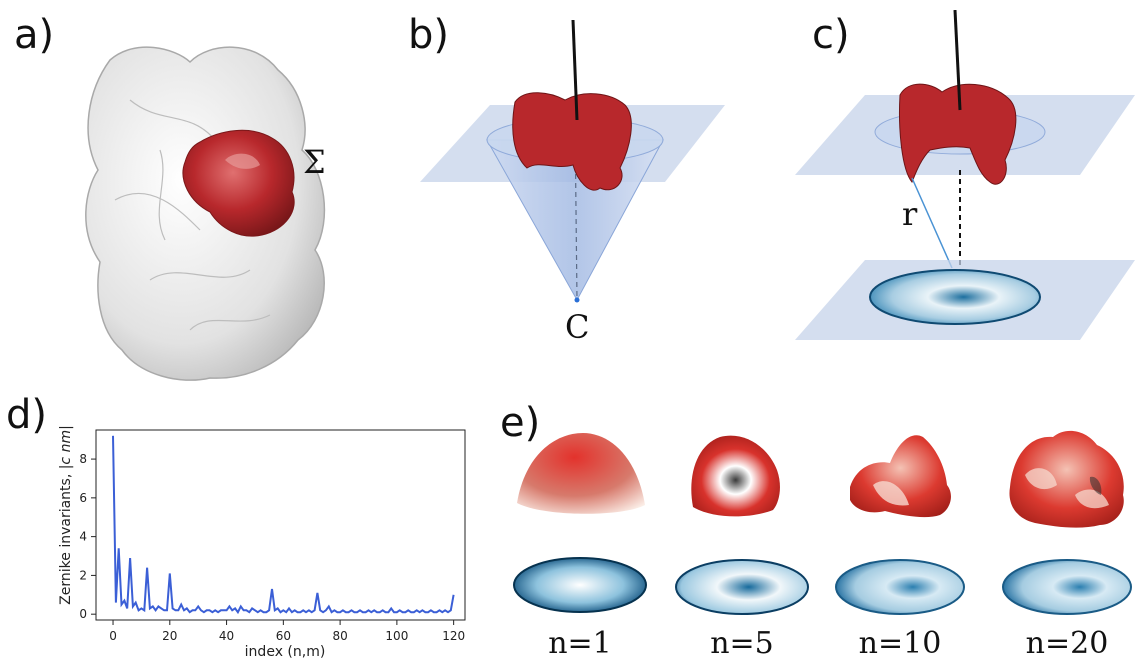  What do you see at coordinates (26, 415) in the screenshot?
I see `panel-label-d: d)` at bounding box center [26, 415].